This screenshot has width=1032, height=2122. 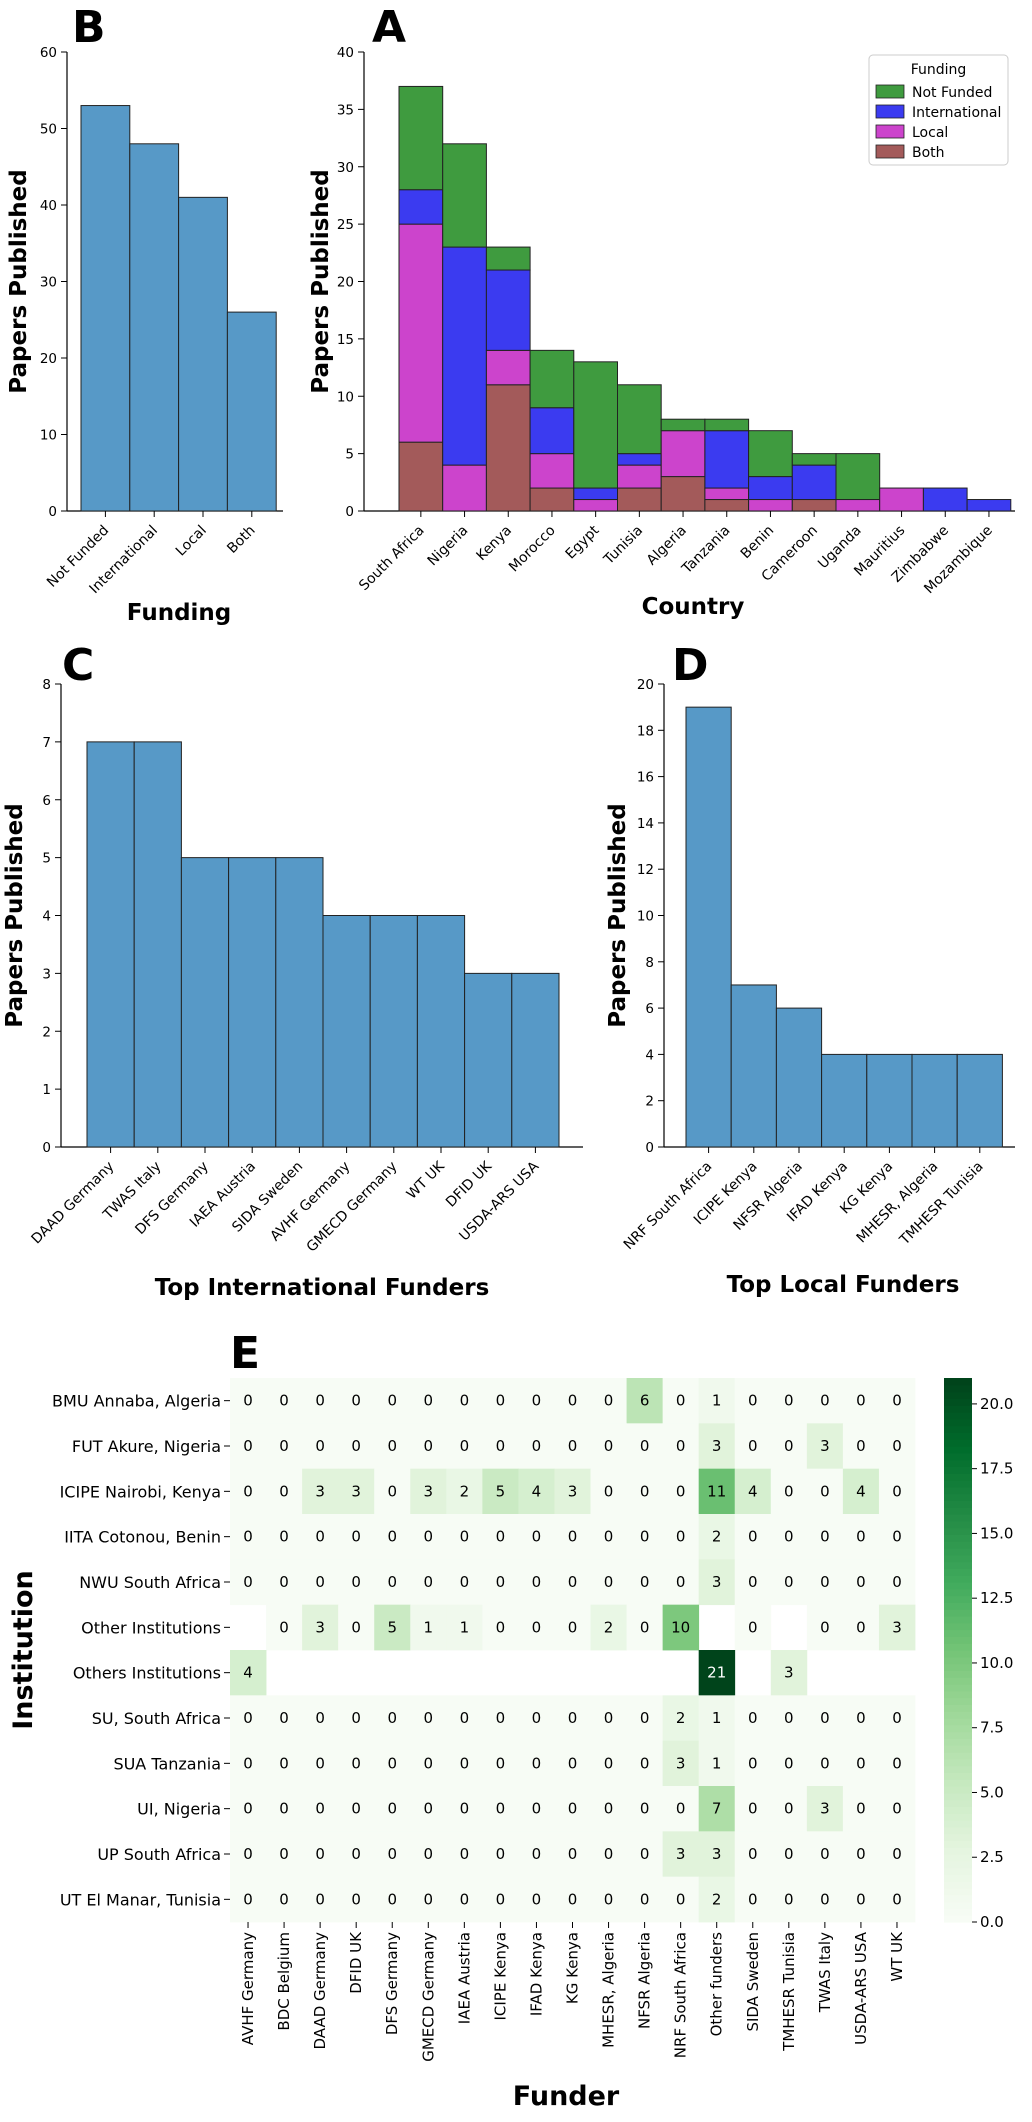 What do you see at coordinates (89, 27) in the screenshot?
I see `panel-letter: B` at bounding box center [89, 27].